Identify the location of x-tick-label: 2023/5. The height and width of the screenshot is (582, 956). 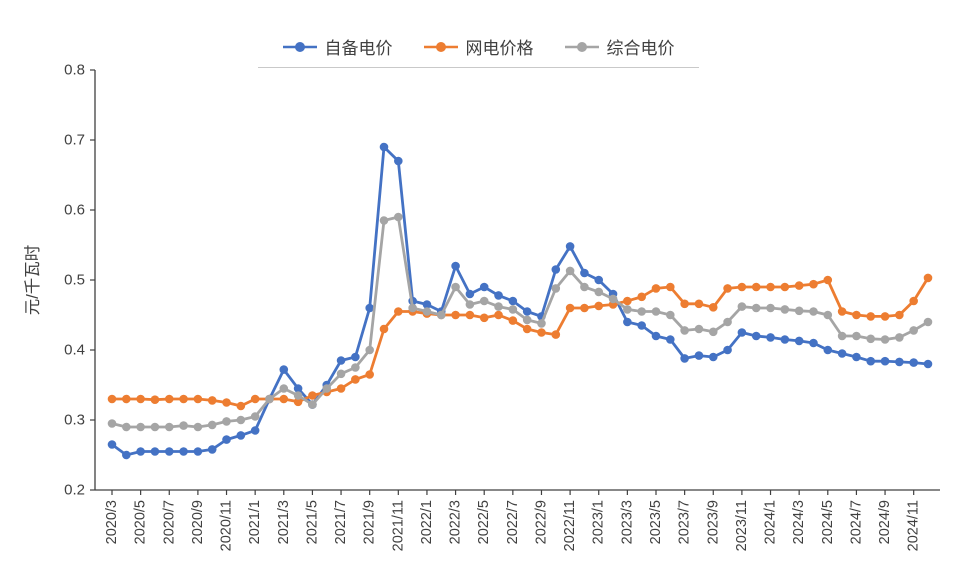
(656, 522).